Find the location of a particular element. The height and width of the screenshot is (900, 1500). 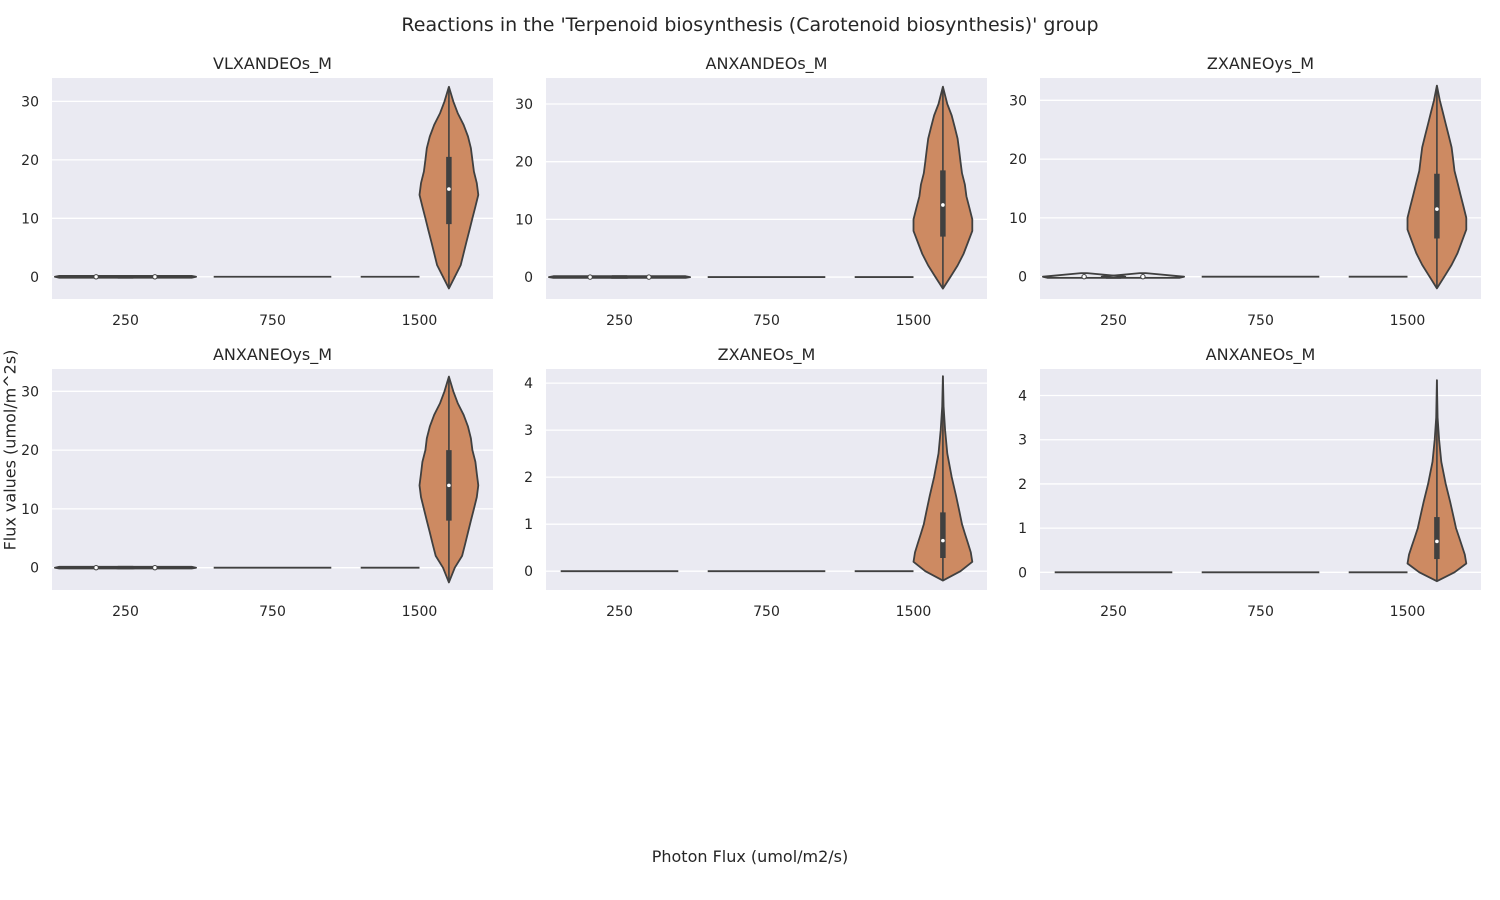

subplot-6: 0 1 2 3 4 250 750 1500 ANXANEOs_M is located at coordinates (1249, 482).